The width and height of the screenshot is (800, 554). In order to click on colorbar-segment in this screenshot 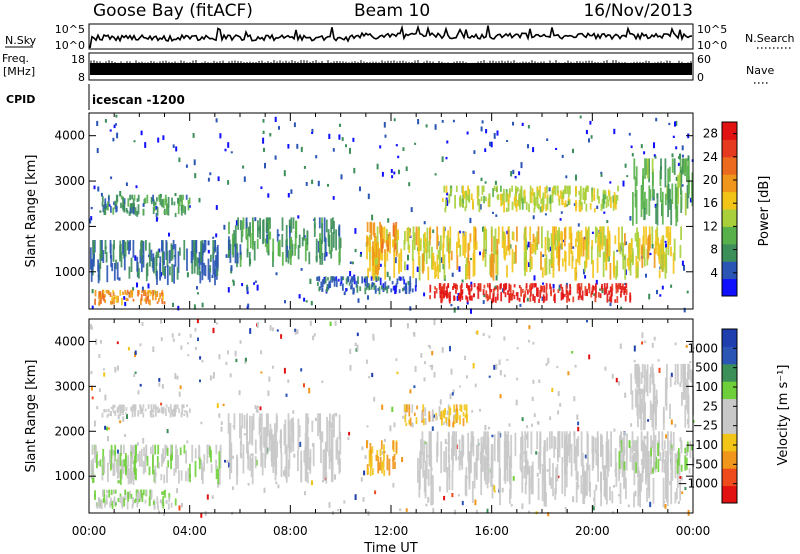, I will do `click(729, 165)`.